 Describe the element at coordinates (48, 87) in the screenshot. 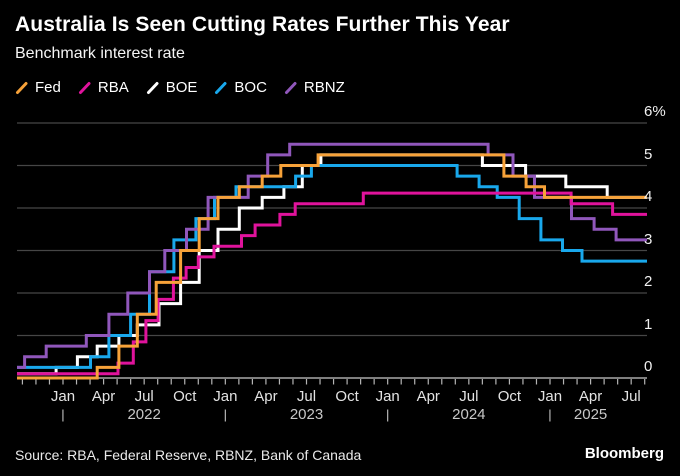

I see `legend-label: Fed` at that location.